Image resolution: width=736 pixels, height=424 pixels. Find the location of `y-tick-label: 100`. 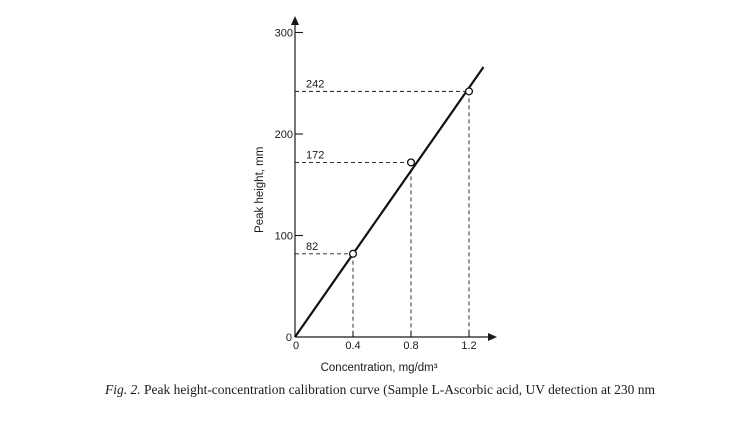

y-tick-label: 100 is located at coordinates (284, 237).